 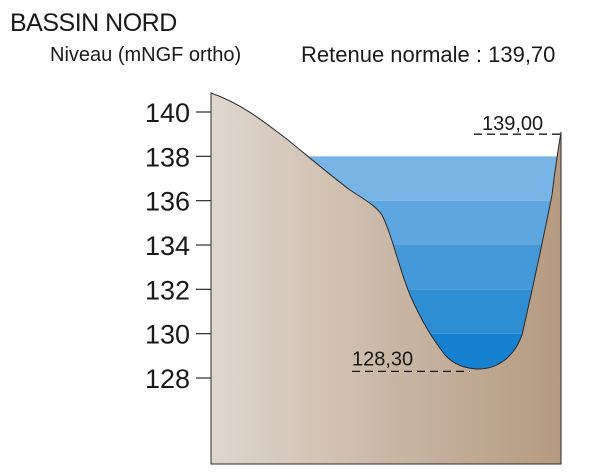 What do you see at coordinates (167, 246) in the screenshot?
I see `axis-tick-label: 134` at bounding box center [167, 246].